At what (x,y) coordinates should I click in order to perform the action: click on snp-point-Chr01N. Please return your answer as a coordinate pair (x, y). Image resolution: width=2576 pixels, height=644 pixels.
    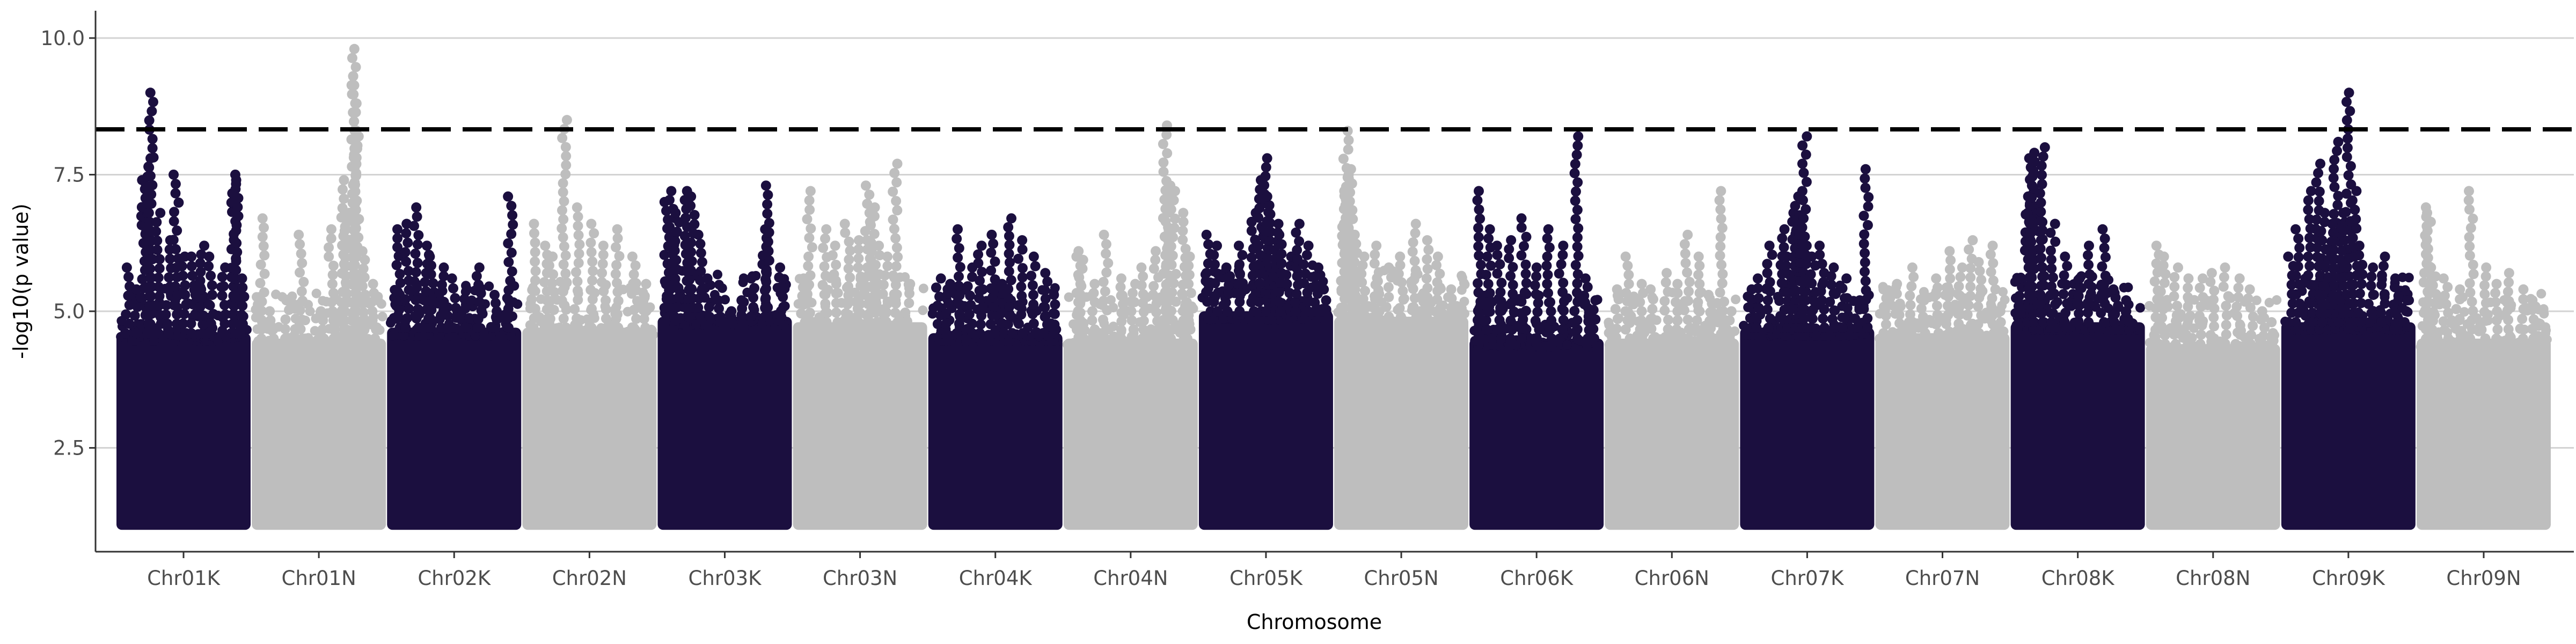
    Looking at the image, I should click on (309, 346).